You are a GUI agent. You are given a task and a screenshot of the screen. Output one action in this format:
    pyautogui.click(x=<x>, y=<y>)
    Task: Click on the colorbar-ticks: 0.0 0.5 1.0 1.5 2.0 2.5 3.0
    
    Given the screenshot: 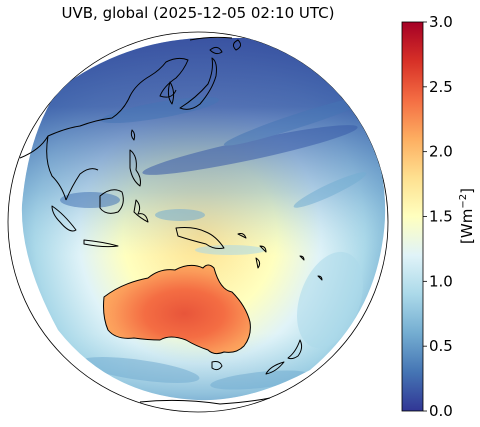 What is the action you would take?
    pyautogui.click(x=438, y=216)
    